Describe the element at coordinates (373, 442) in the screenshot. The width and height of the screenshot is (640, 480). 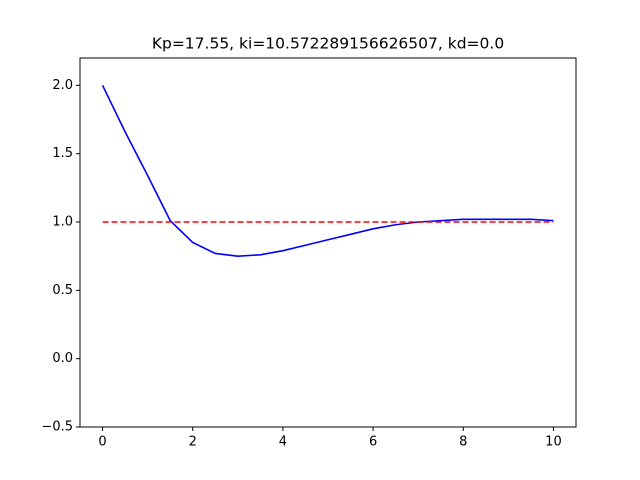
I see `x-tick-label: 6` at that location.